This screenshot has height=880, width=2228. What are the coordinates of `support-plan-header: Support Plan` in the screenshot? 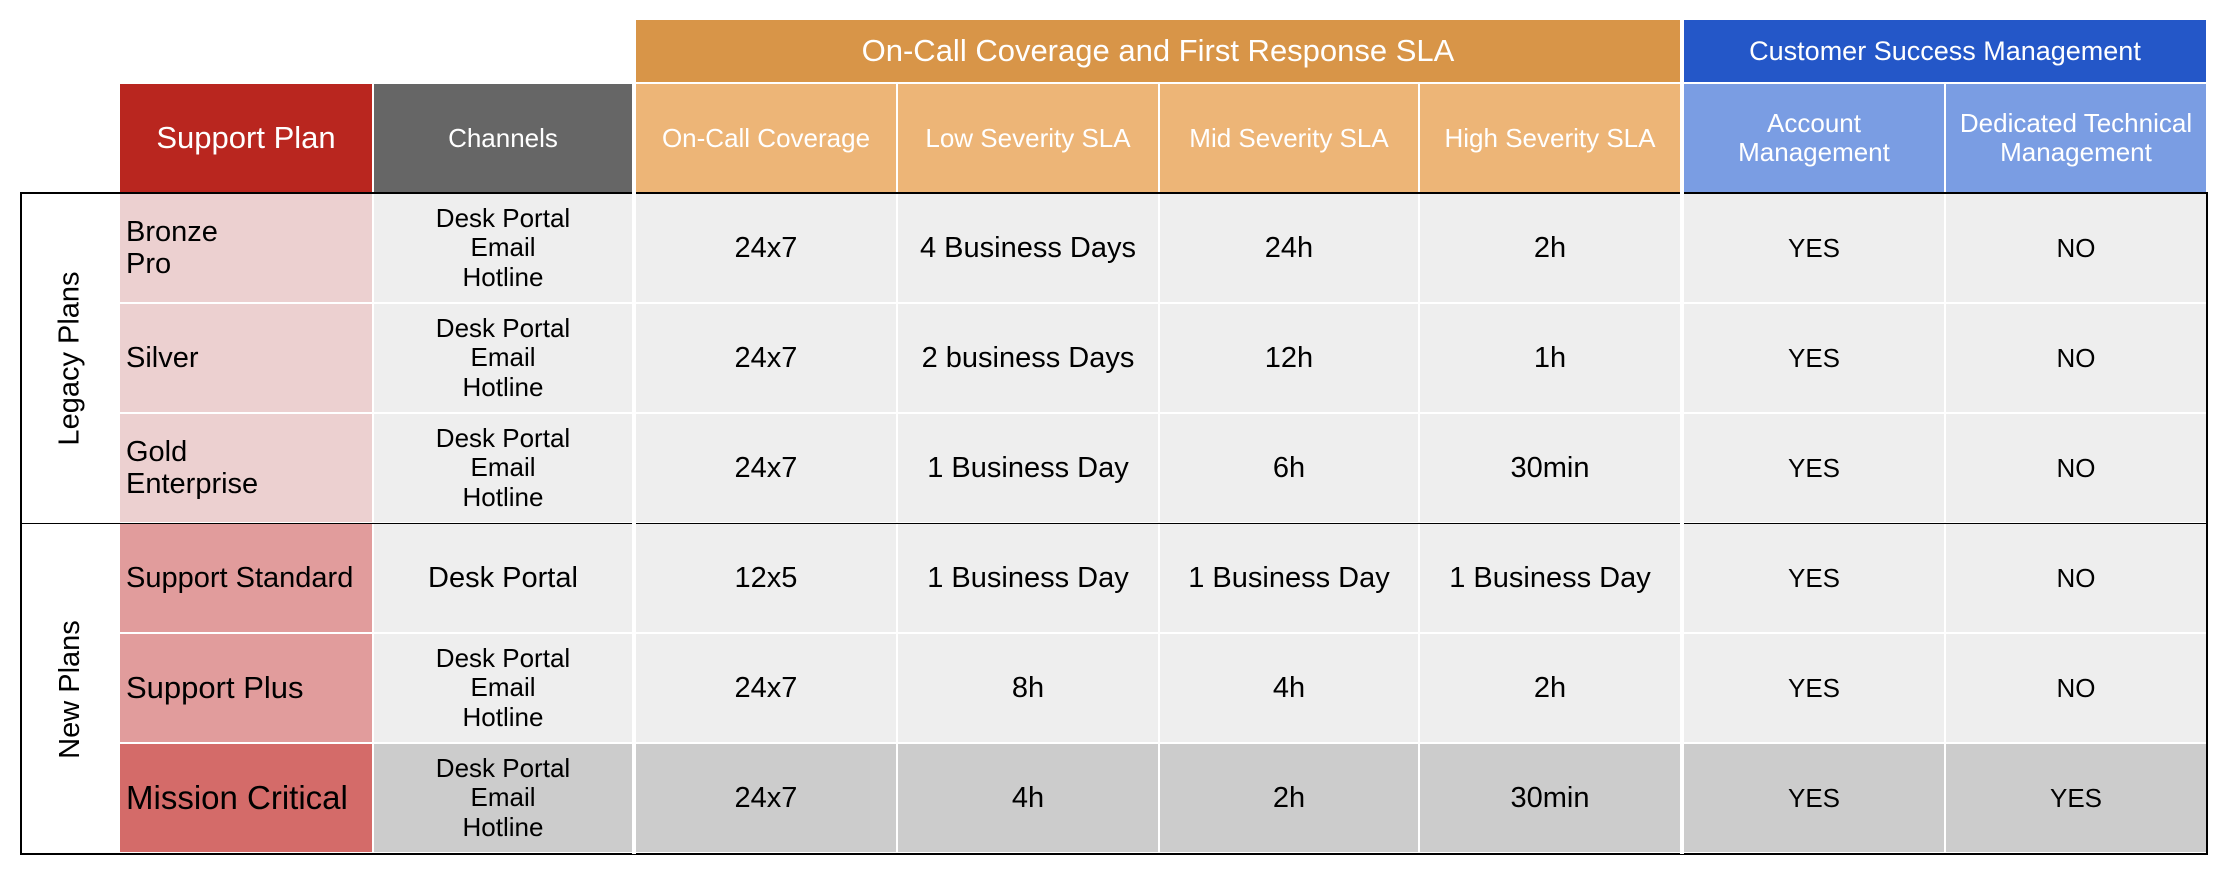 It's located at (246, 138).